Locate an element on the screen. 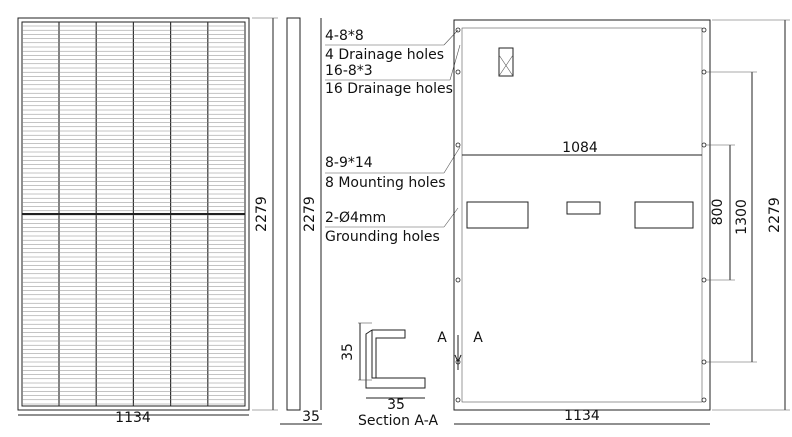 This screenshot has width=792, height=437. callout-spec: 16-8*3 is located at coordinates (349, 71).